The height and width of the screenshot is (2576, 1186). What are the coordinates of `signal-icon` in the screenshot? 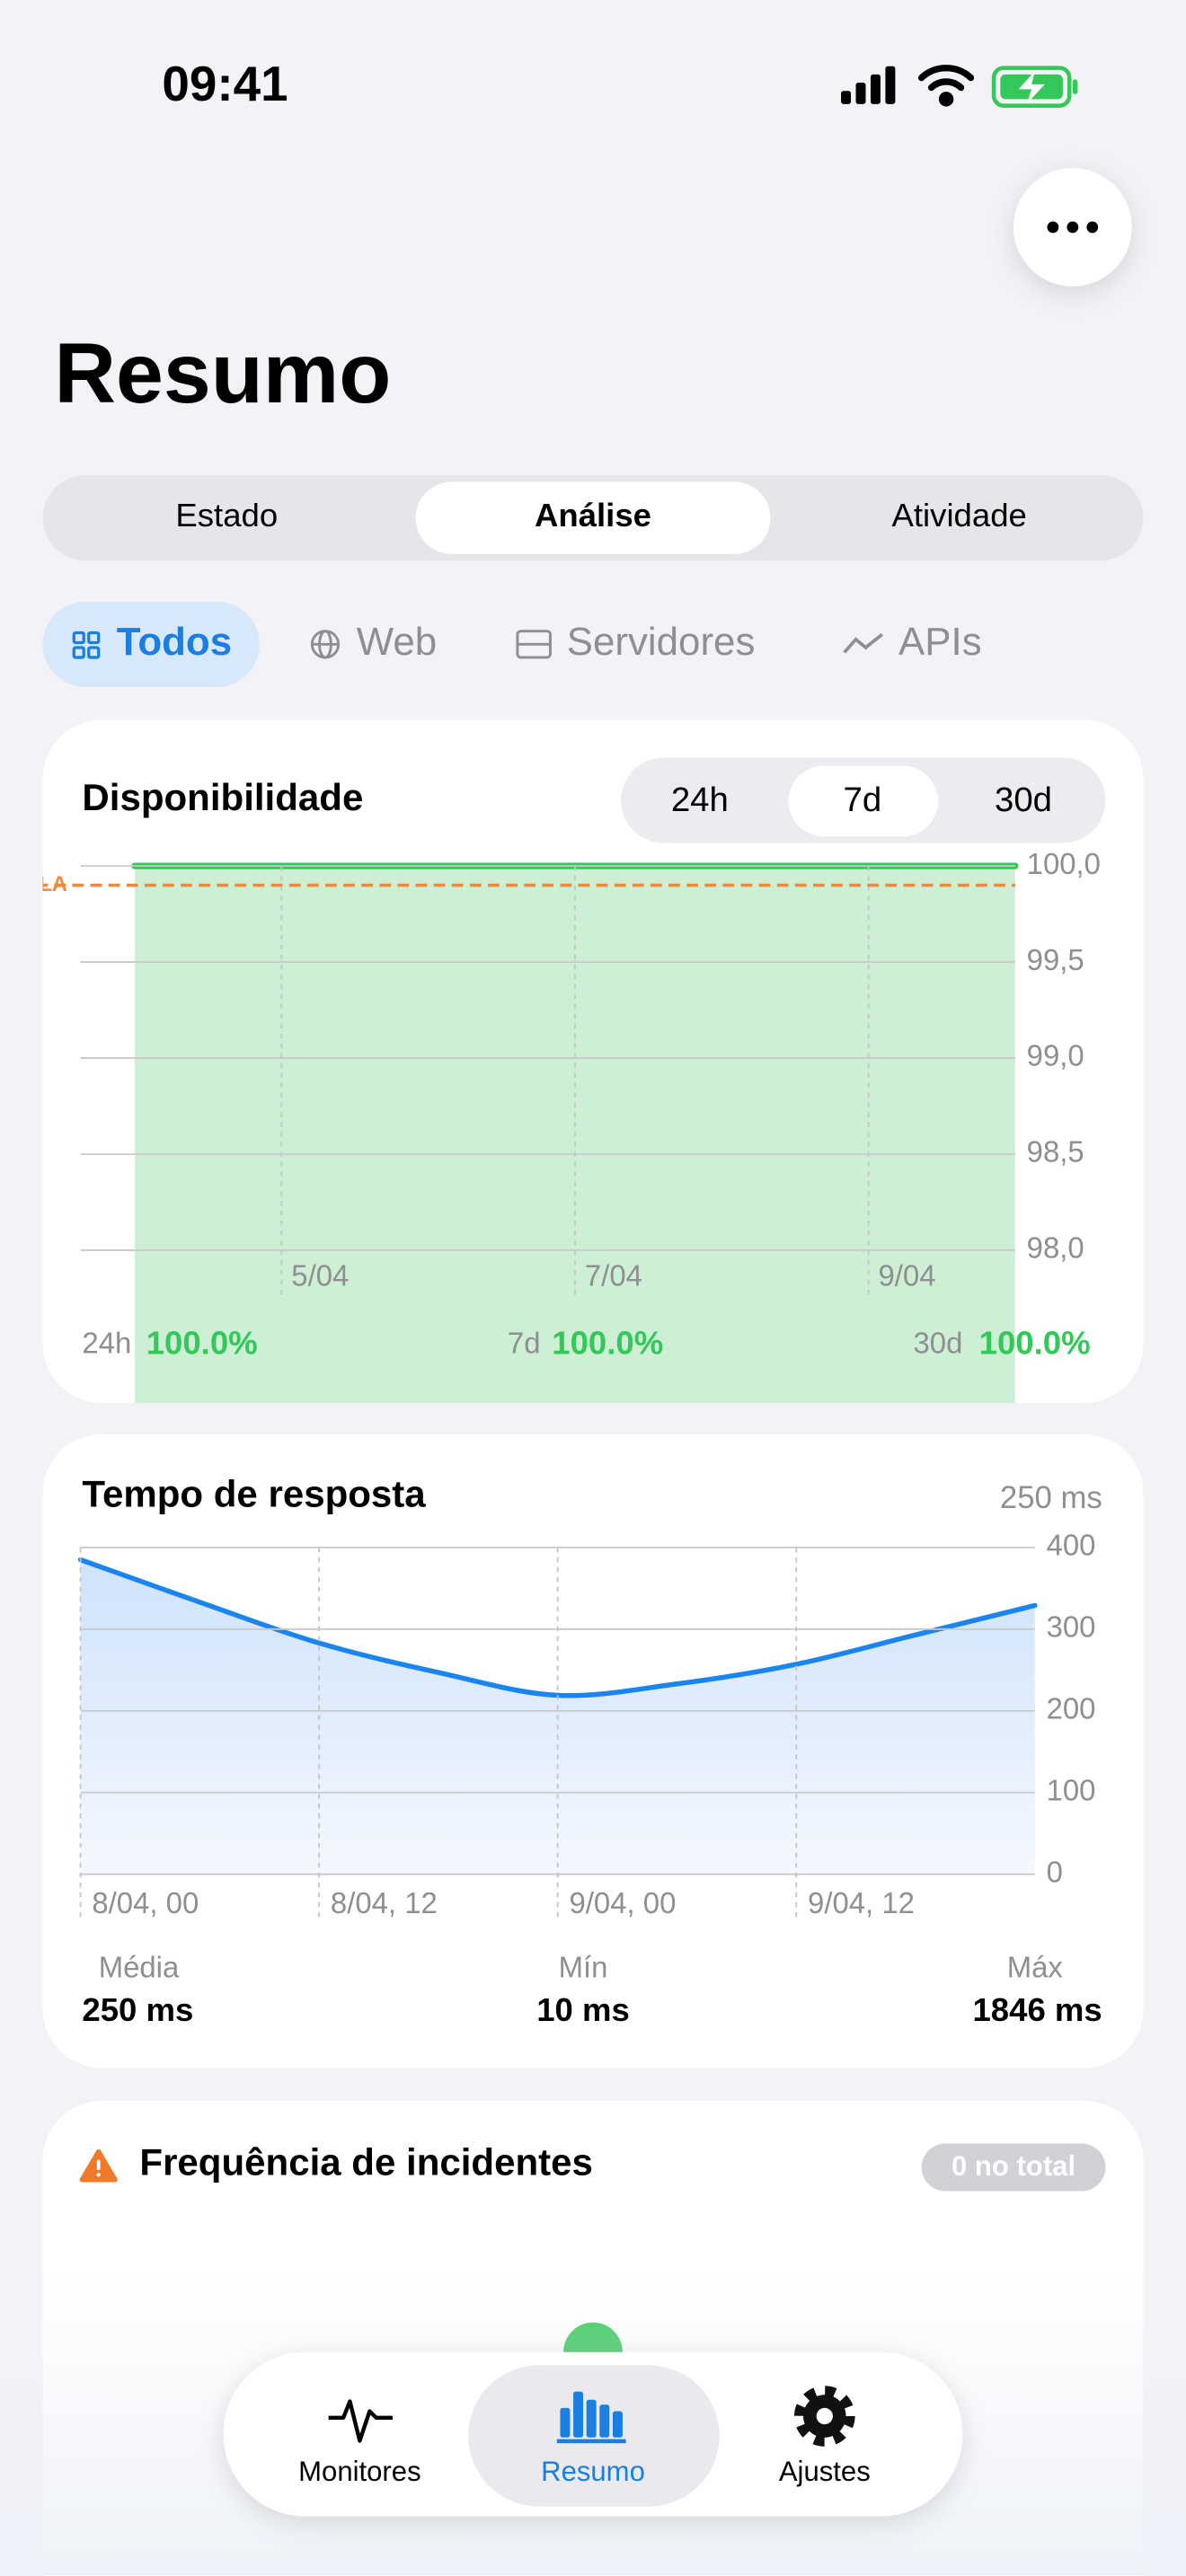 It's located at (868, 85).